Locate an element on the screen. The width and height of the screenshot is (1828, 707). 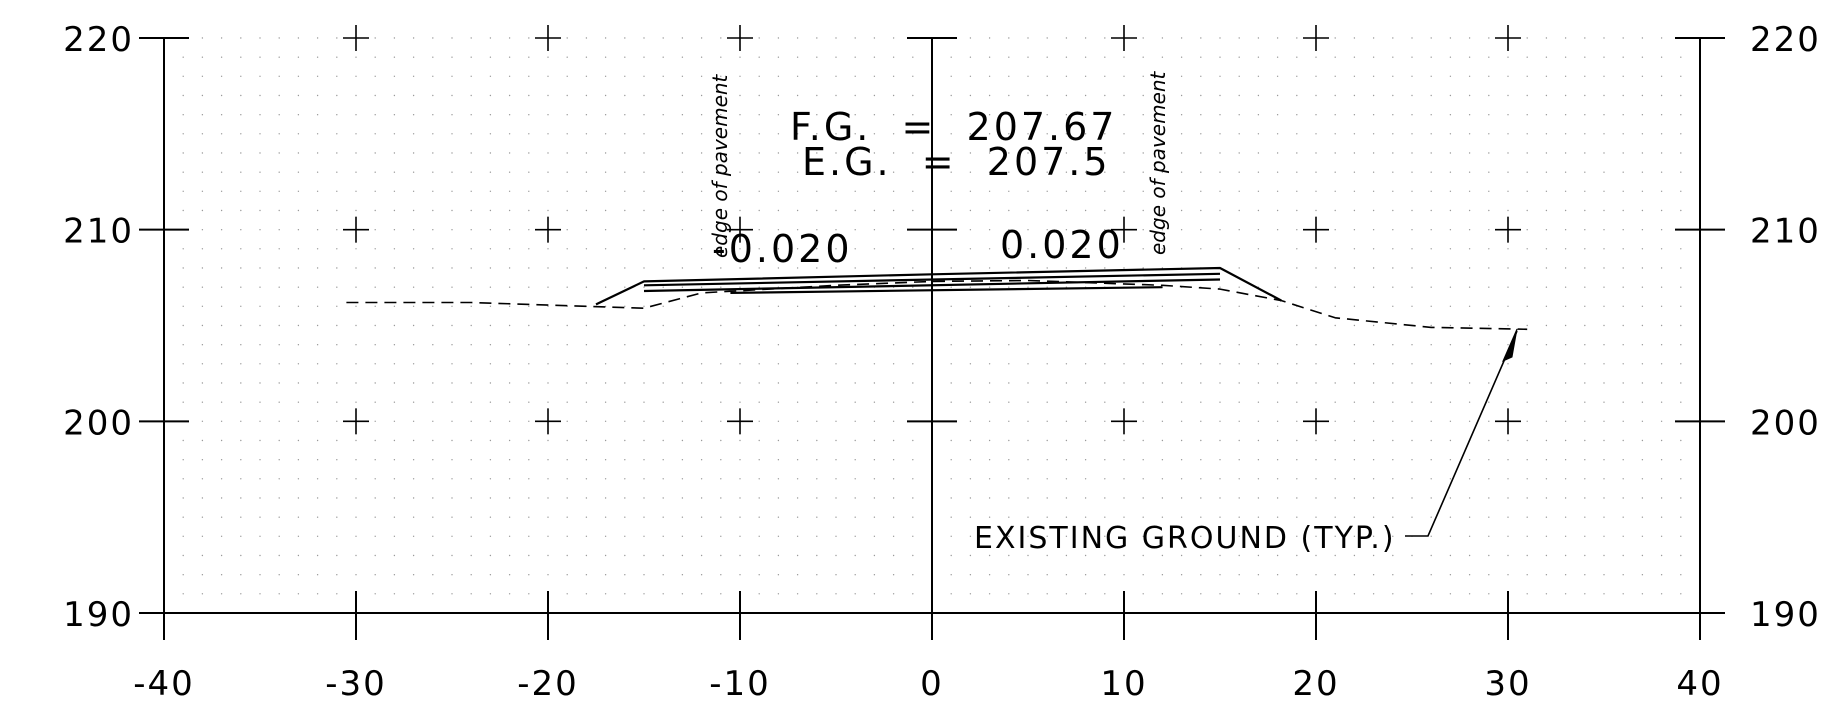
x-tick-label: -20 is located at coordinates (548, 684).